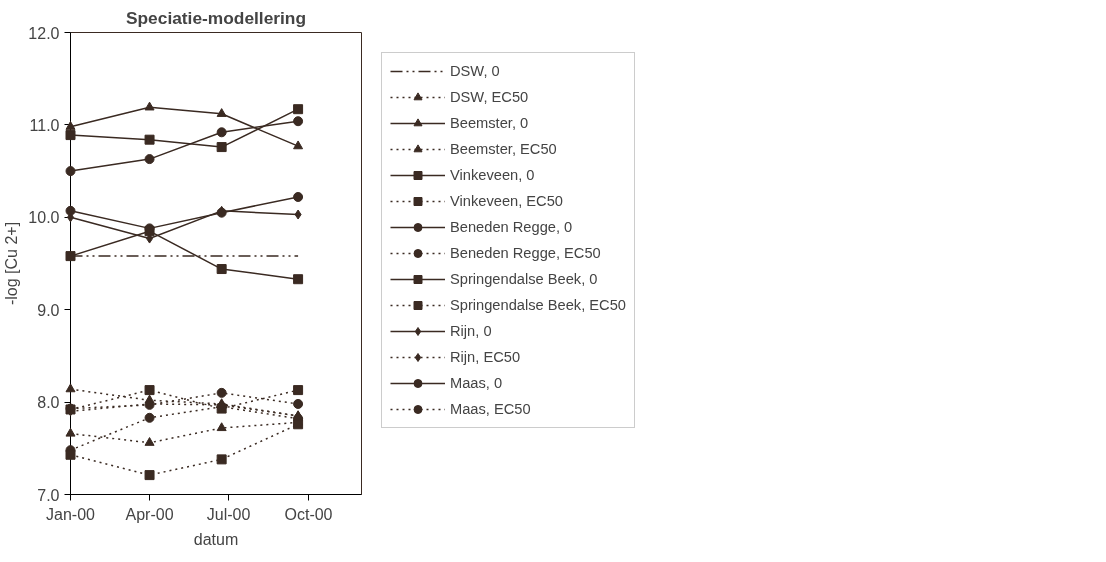  I want to click on legend-label: Vinkeveen, 0, so click(492, 175).